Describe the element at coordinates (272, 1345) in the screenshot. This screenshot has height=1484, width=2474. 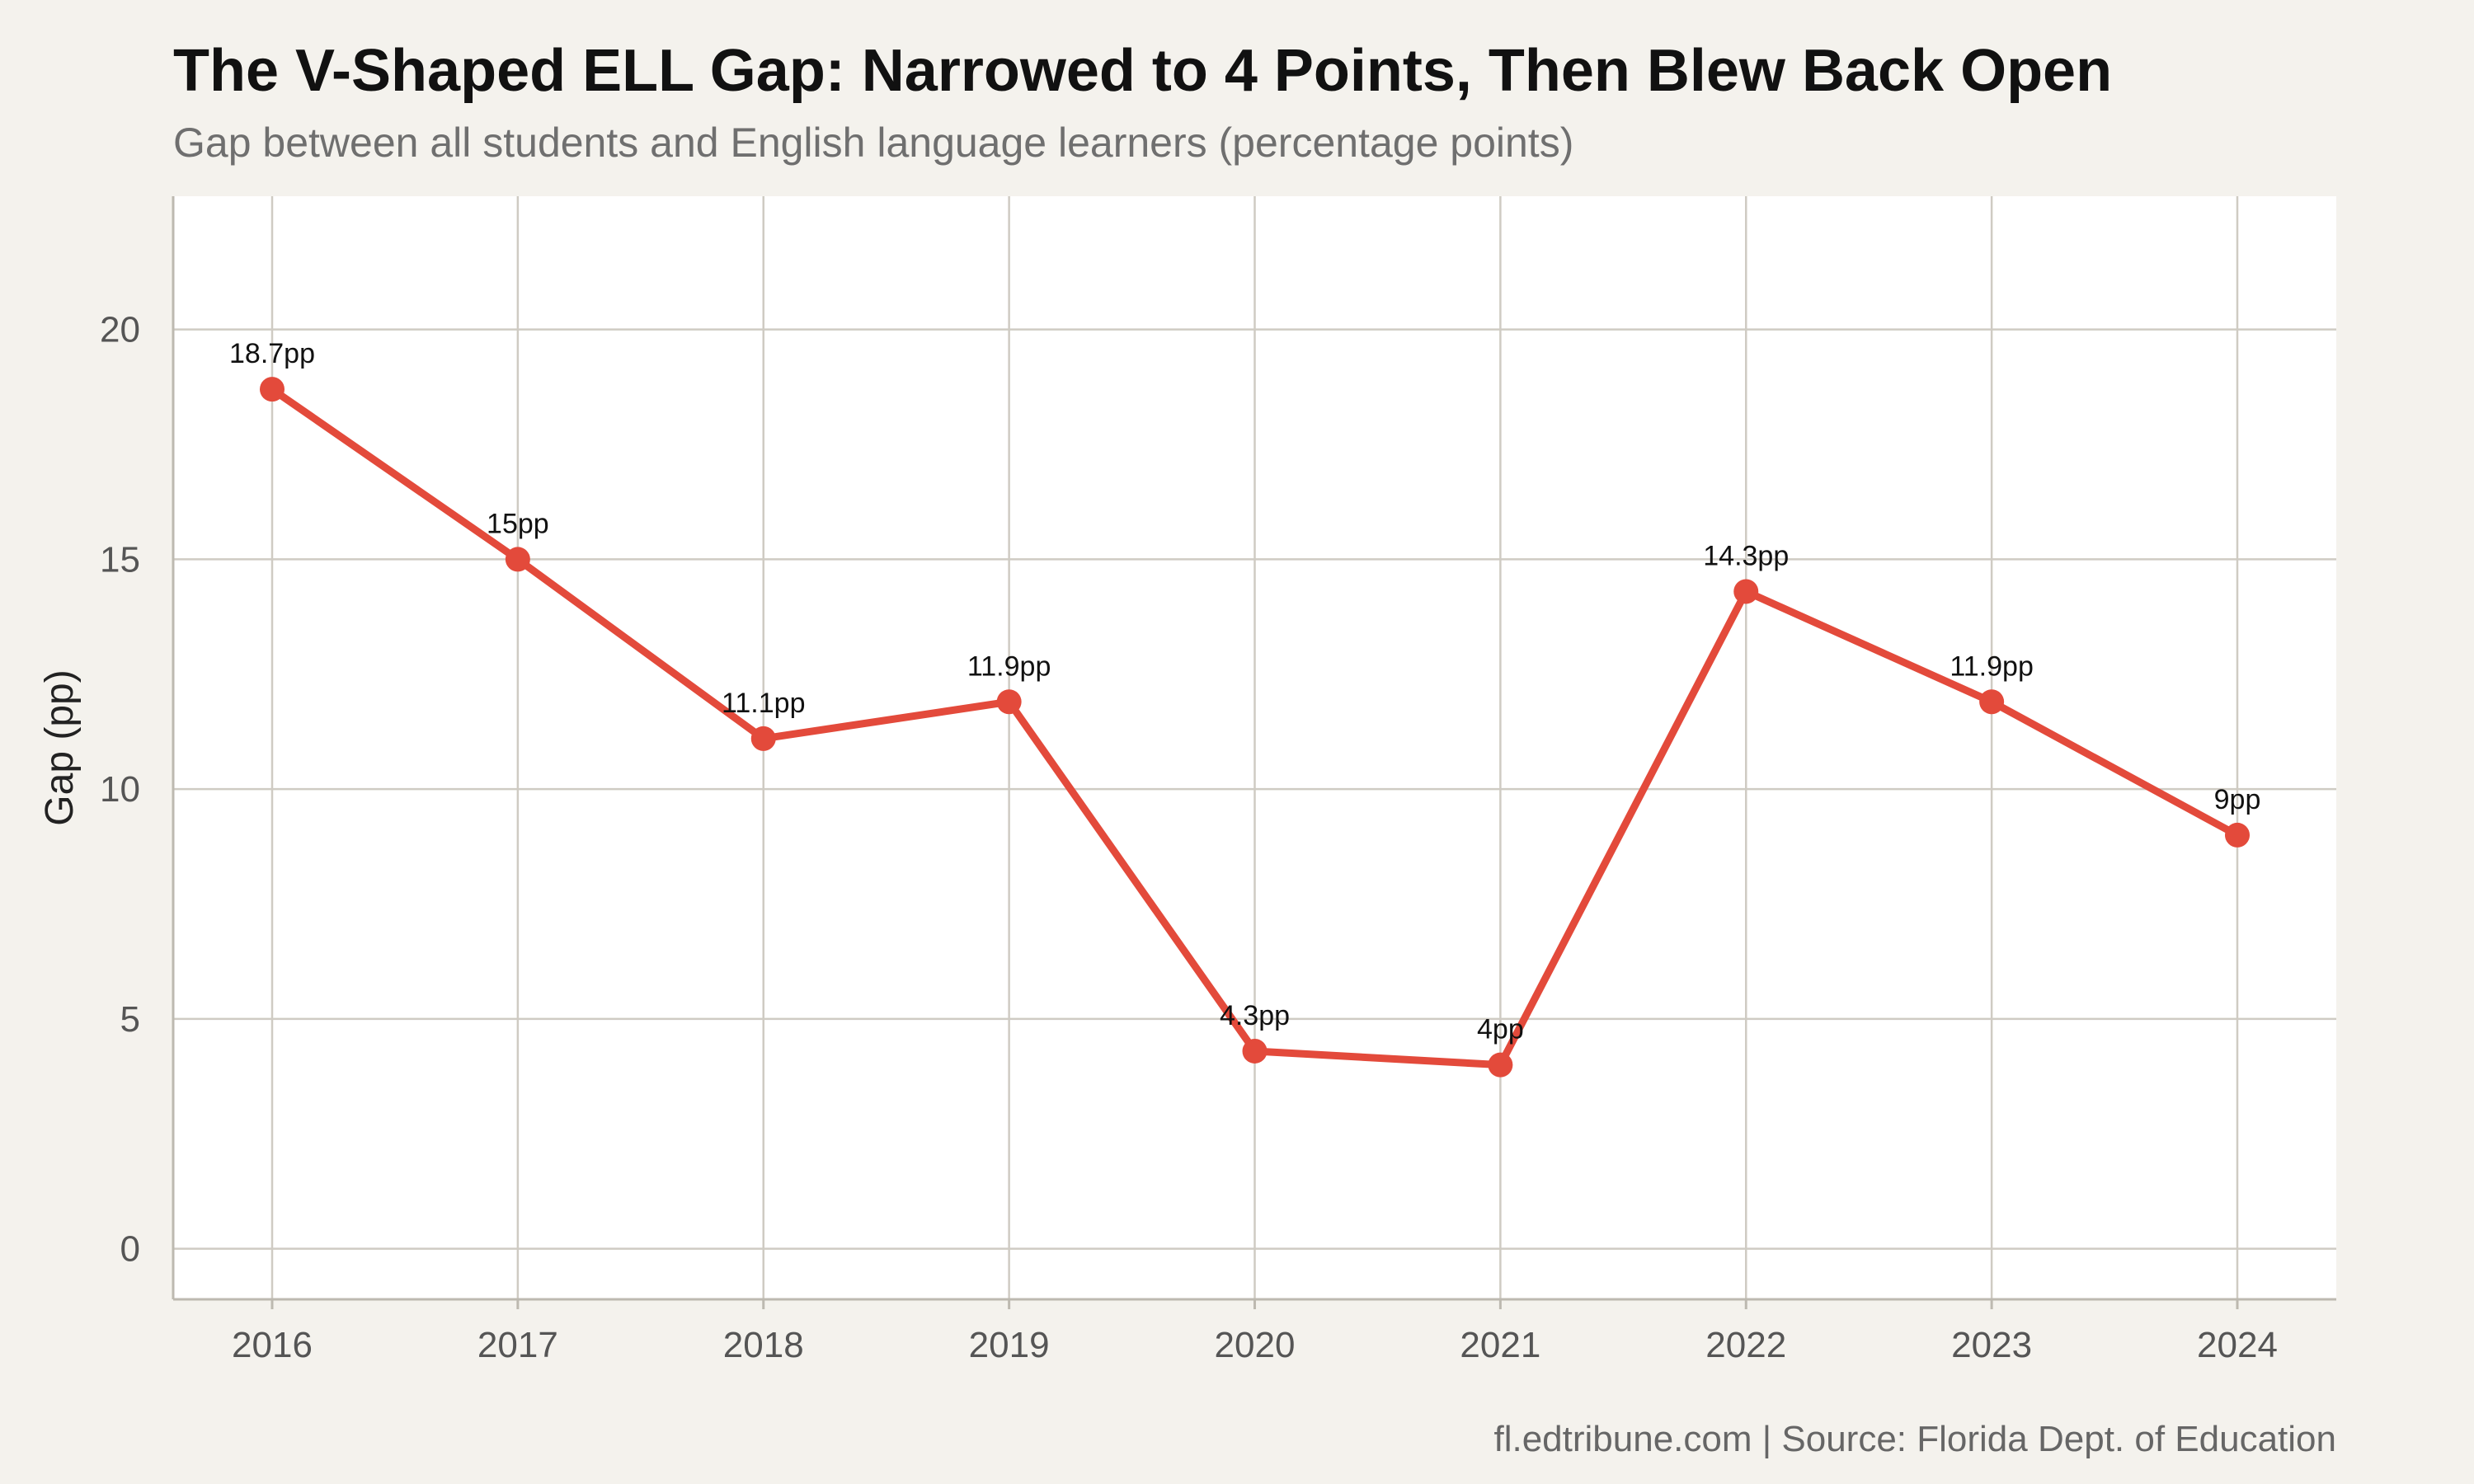
I see `x-tick-label: 2016` at that location.